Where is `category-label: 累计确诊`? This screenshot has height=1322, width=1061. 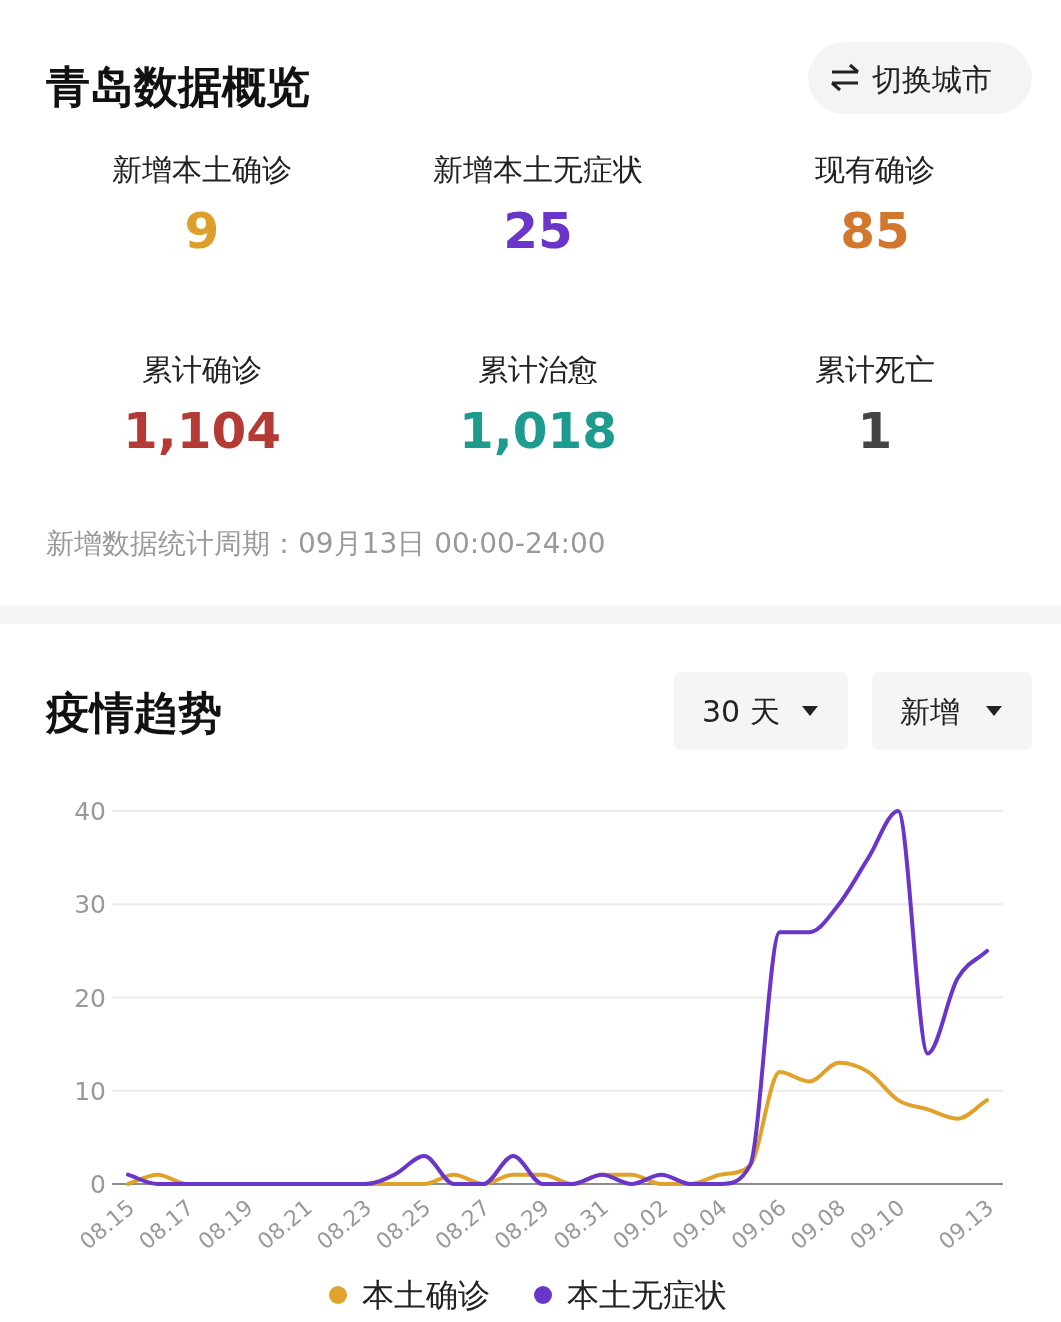
category-label: 累计确诊 is located at coordinates (202, 369).